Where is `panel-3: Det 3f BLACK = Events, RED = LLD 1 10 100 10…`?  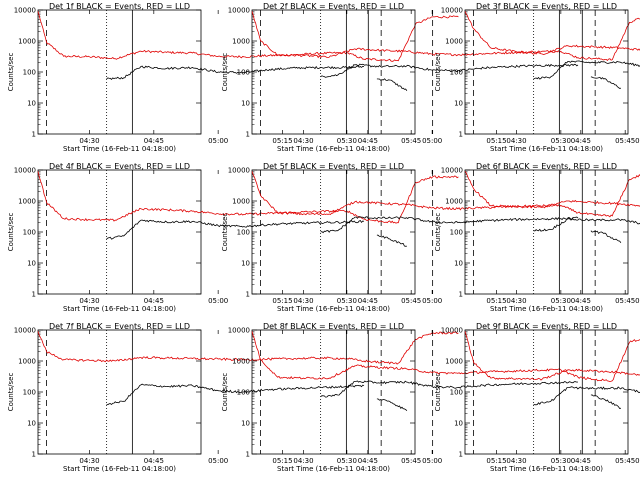
panel-3: Det 3f BLACK = Events, RED = LLD 1 10 100 10… is located at coordinates (537, 77).